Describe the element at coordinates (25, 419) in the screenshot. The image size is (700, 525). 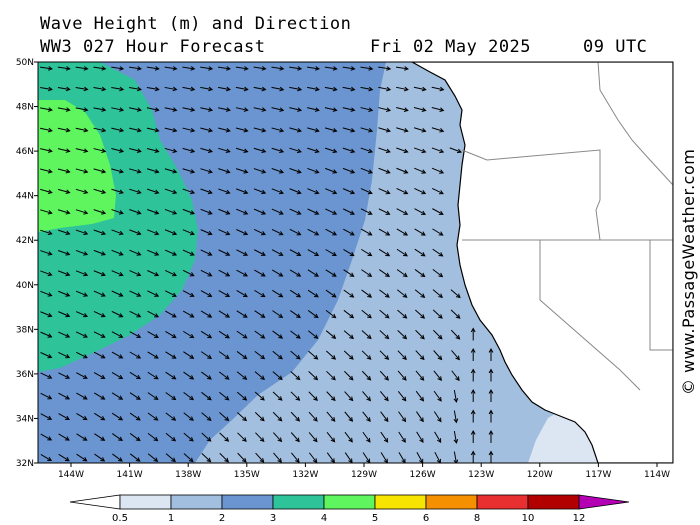
I see `latitude-label: 34N` at that location.